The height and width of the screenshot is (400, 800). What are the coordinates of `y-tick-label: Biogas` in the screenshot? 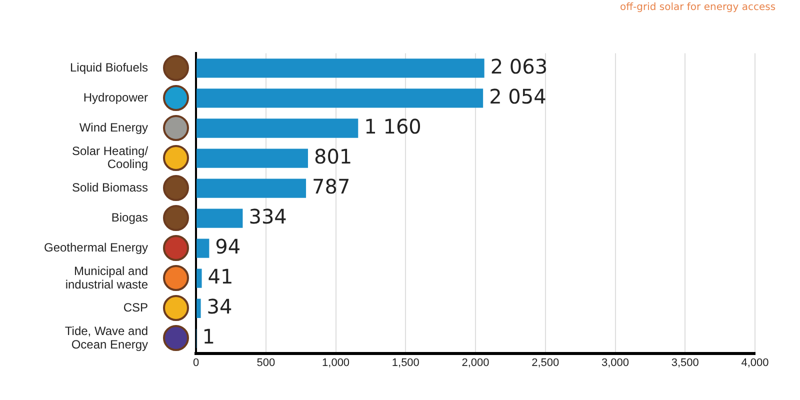 It's located at (129, 217).